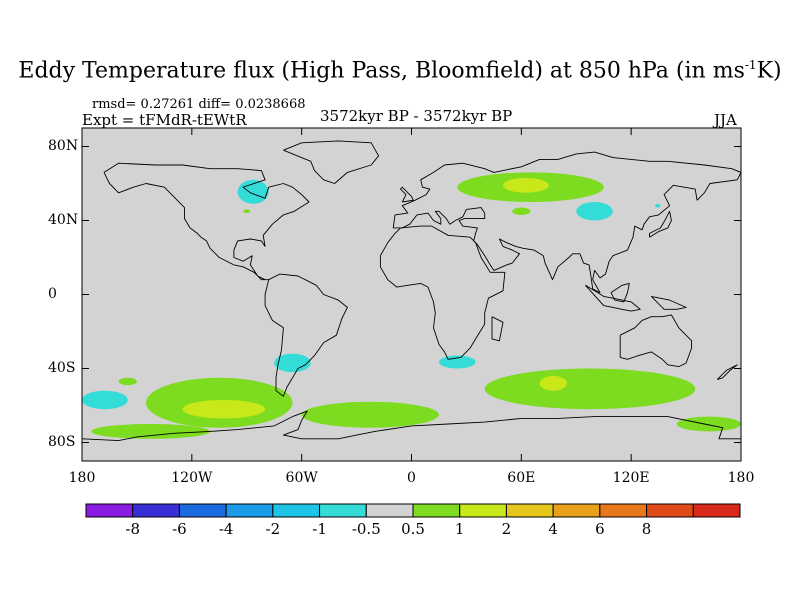 The height and width of the screenshot is (600, 800). I want to click on colorbar-label: -2, so click(273, 529).